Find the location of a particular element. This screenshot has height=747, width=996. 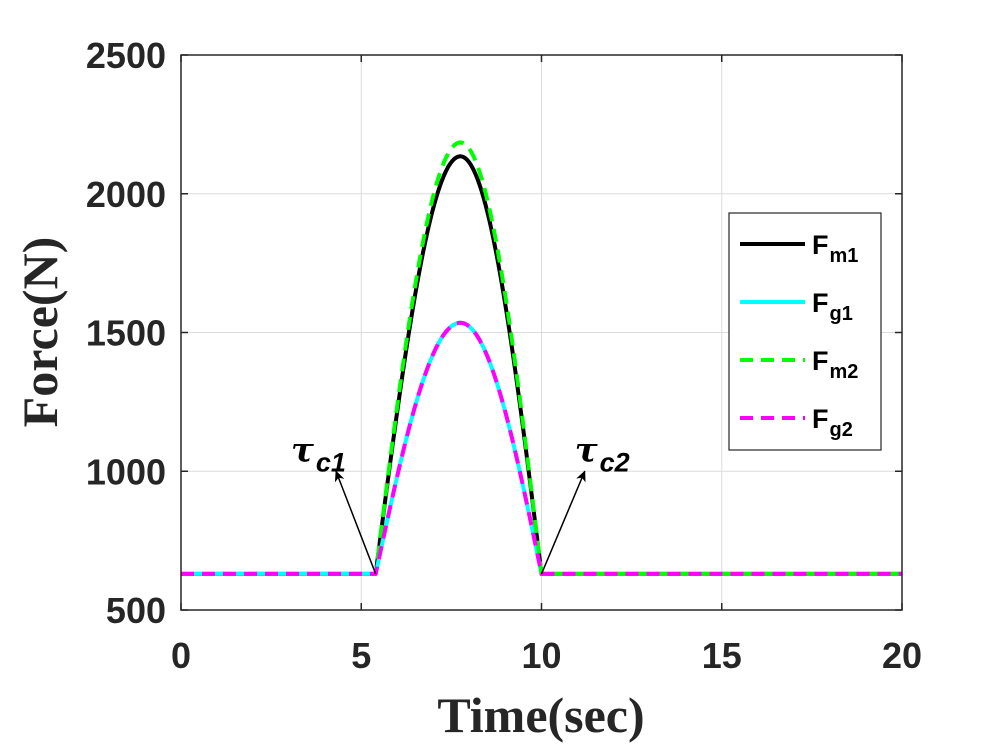

annotation-arrow-c2 is located at coordinates (563, 522).